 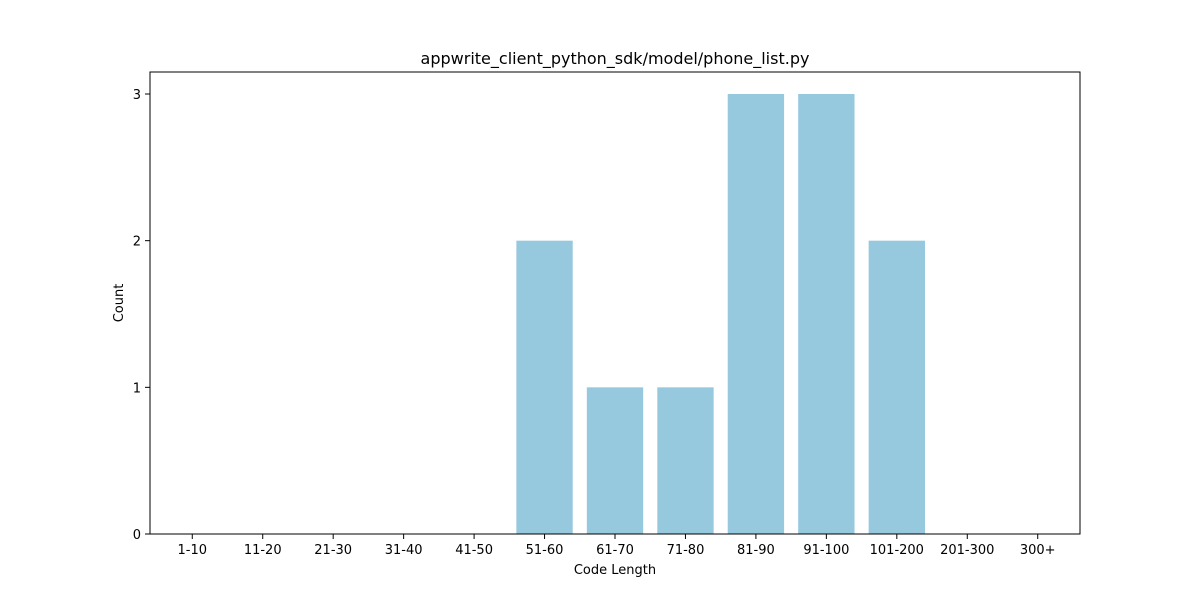 I want to click on x-tick-label: 81-90, so click(x=756, y=550).